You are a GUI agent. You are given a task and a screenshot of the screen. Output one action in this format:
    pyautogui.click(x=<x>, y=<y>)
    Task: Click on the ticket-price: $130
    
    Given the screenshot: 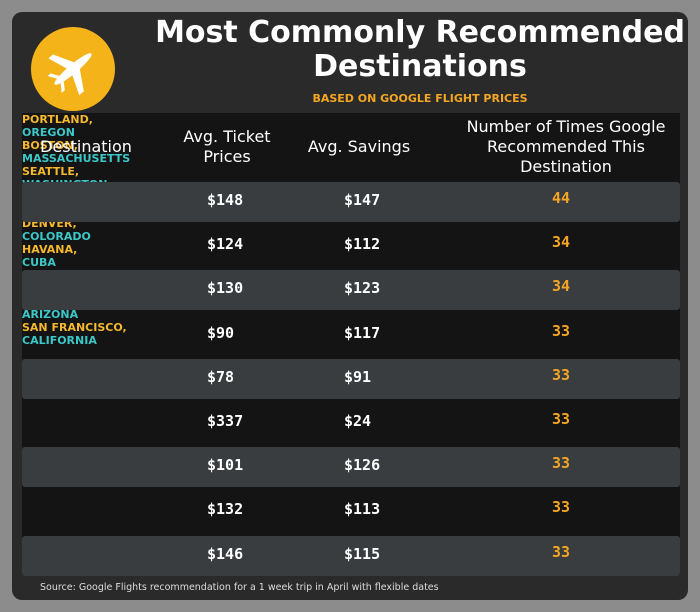 What is the action you would take?
    pyautogui.click(x=225, y=288)
    